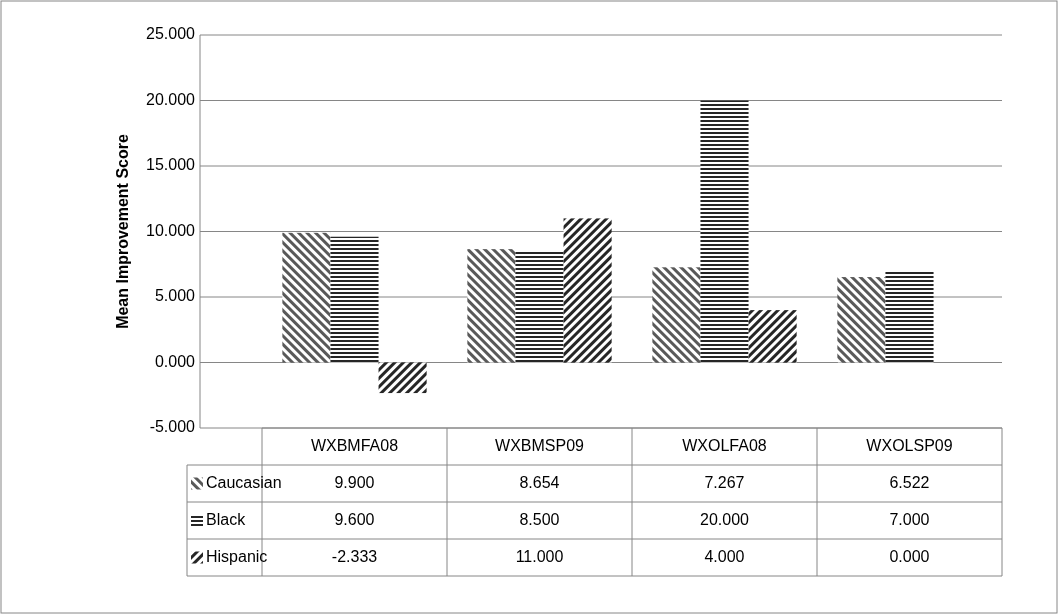 The image size is (1058, 614). What do you see at coordinates (724, 482) in the screenshot?
I see `data-label: 7.267` at bounding box center [724, 482].